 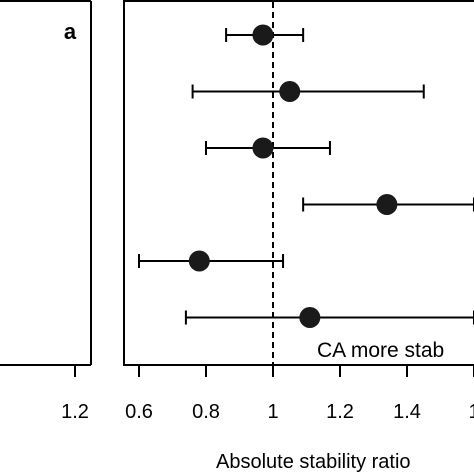 I want to click on x-tick-label: 0.6, so click(x=139, y=412).